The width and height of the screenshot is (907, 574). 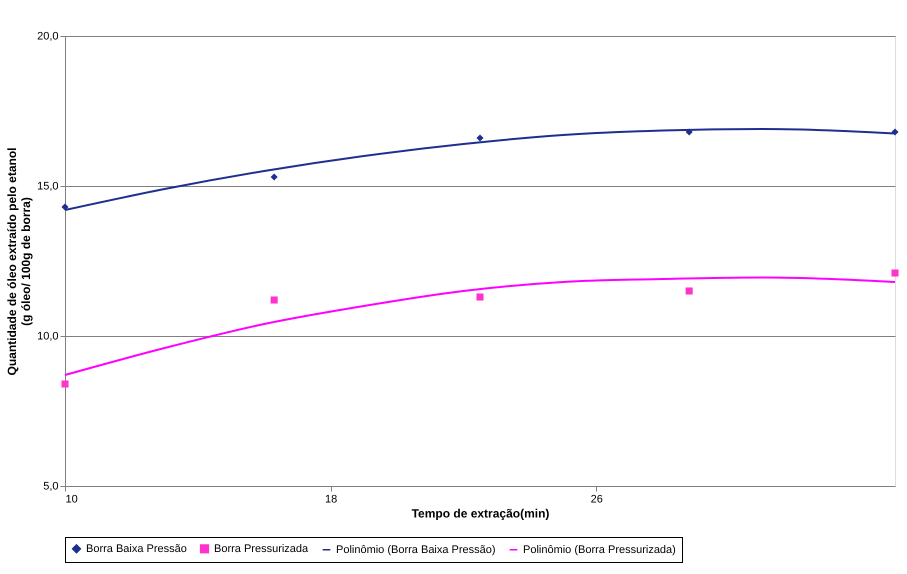 I want to click on legend-label: Borra Pressurizada, so click(x=262, y=548).